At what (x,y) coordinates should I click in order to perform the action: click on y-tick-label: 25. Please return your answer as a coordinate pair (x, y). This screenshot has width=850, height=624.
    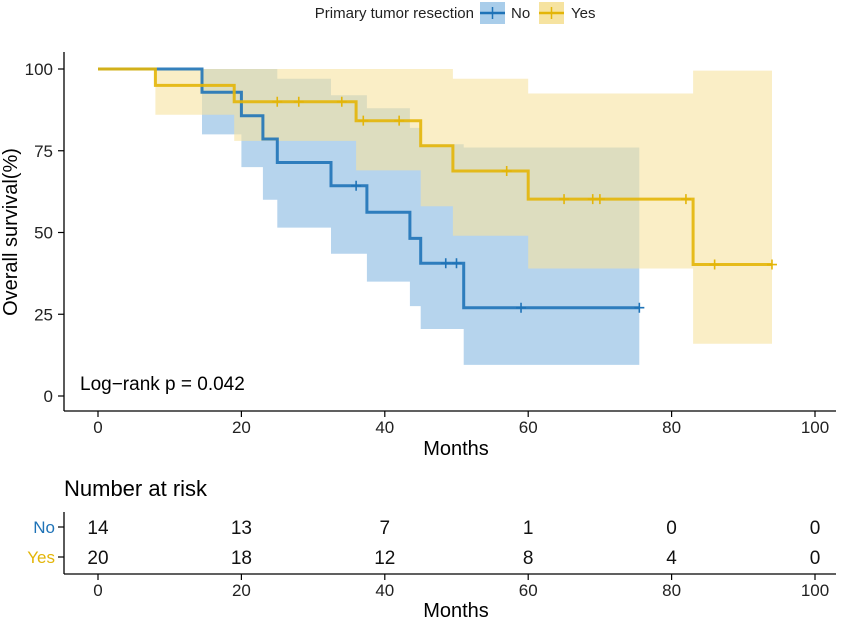
    Looking at the image, I should click on (43, 314).